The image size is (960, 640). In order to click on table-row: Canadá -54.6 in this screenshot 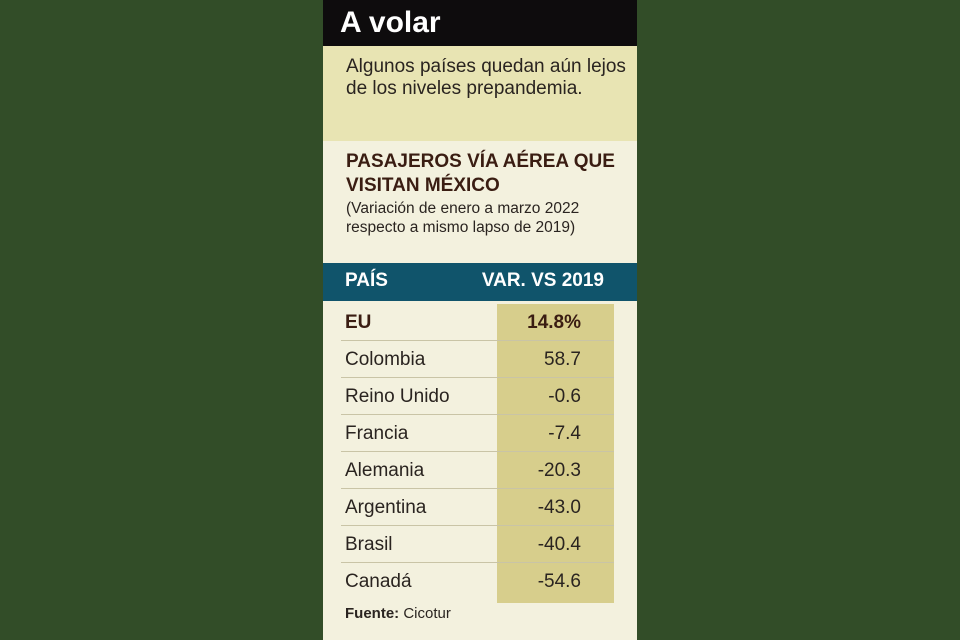, I will do `click(480, 581)`.